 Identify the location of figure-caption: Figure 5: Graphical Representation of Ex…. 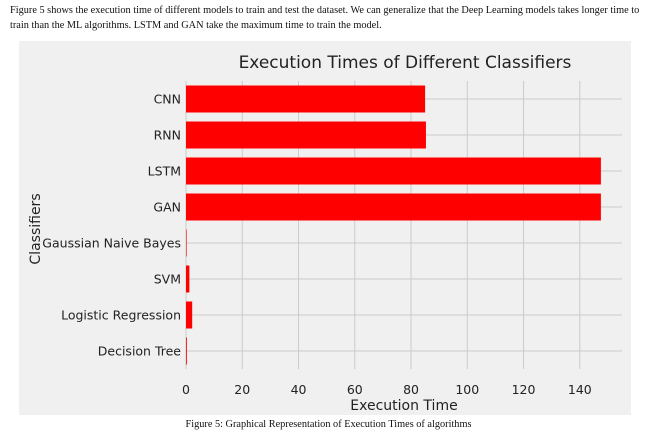
(328, 424).